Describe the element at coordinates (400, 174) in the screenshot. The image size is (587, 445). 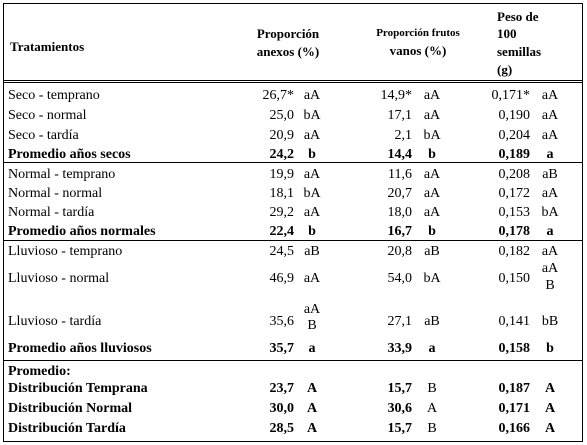
I see `frutos-value: 11,6` at that location.